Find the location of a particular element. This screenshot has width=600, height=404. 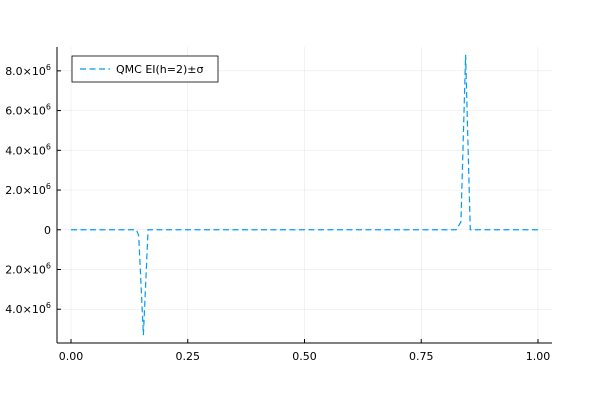

x-tick-label-2: 0.50 is located at coordinates (304, 356).